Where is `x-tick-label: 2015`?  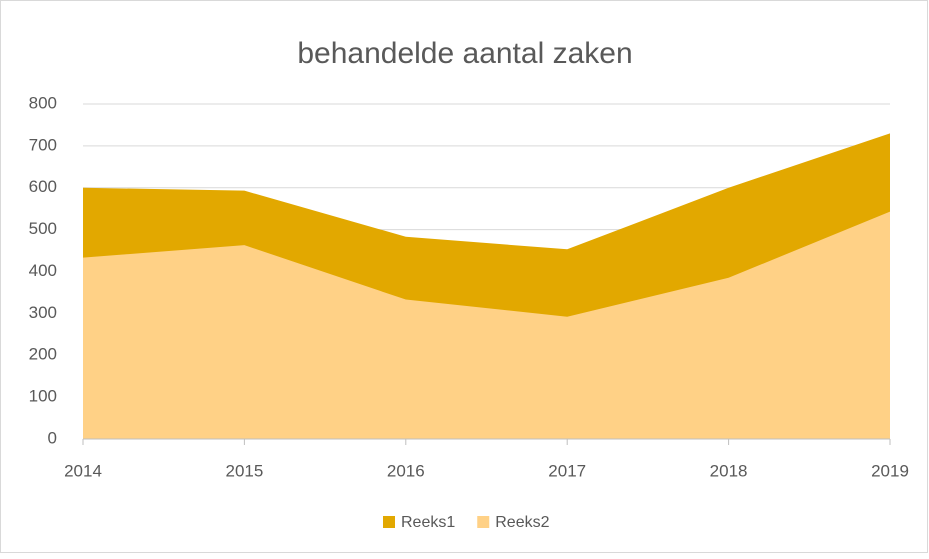
x-tick-label: 2015 is located at coordinates (244, 470).